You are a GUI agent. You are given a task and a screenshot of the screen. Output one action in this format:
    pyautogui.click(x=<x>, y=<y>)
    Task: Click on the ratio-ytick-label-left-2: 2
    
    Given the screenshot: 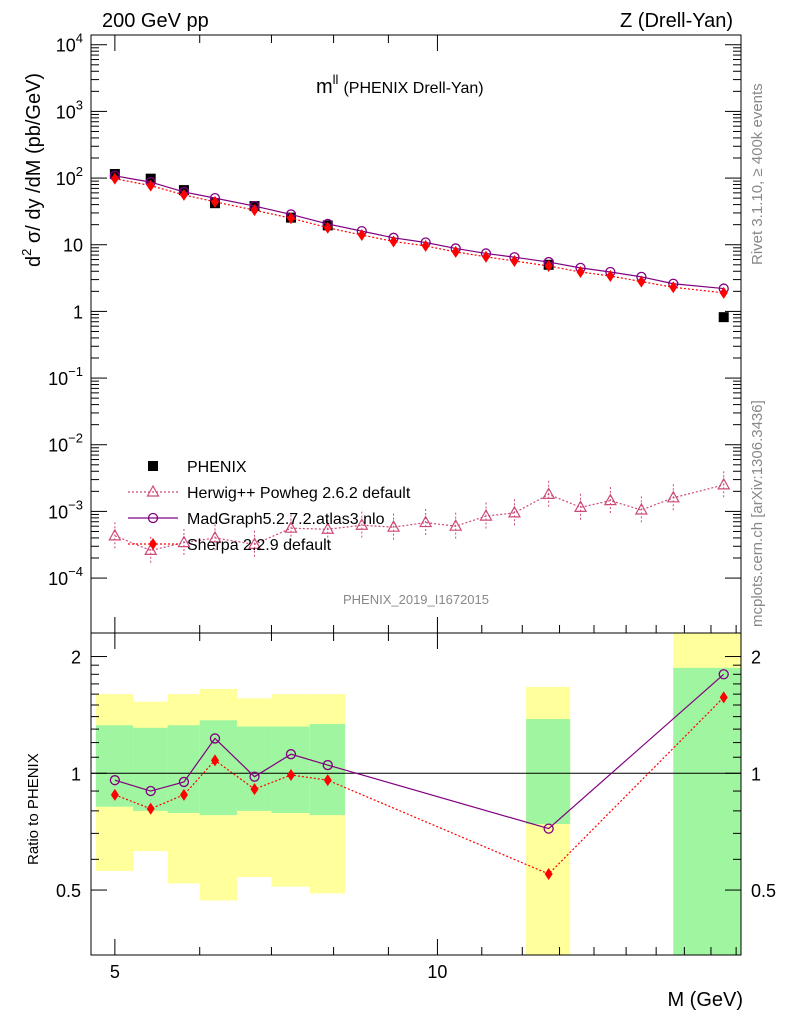 What is the action you would take?
    pyautogui.click(x=76, y=658)
    